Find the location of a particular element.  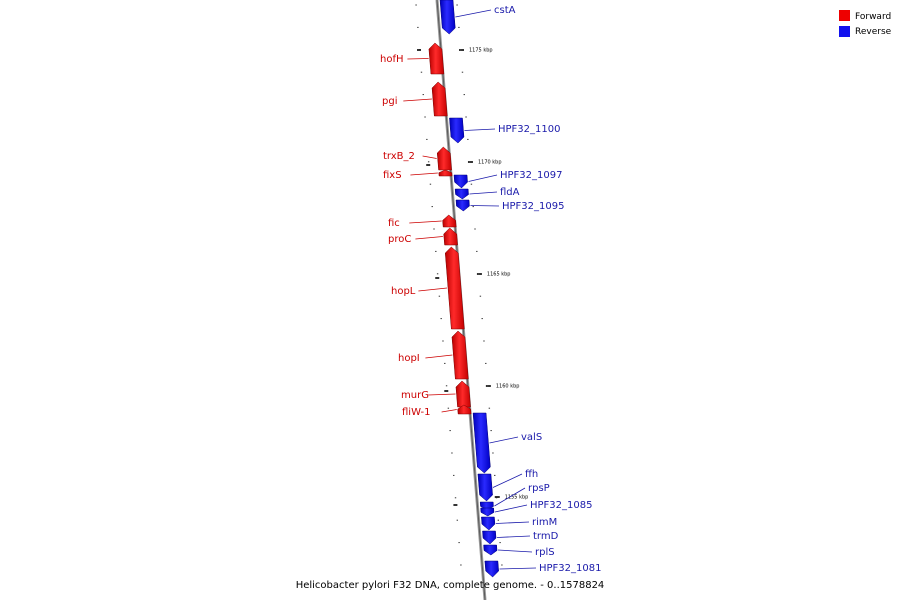

gene-rimM-arrow is located at coordinates (488, 523).